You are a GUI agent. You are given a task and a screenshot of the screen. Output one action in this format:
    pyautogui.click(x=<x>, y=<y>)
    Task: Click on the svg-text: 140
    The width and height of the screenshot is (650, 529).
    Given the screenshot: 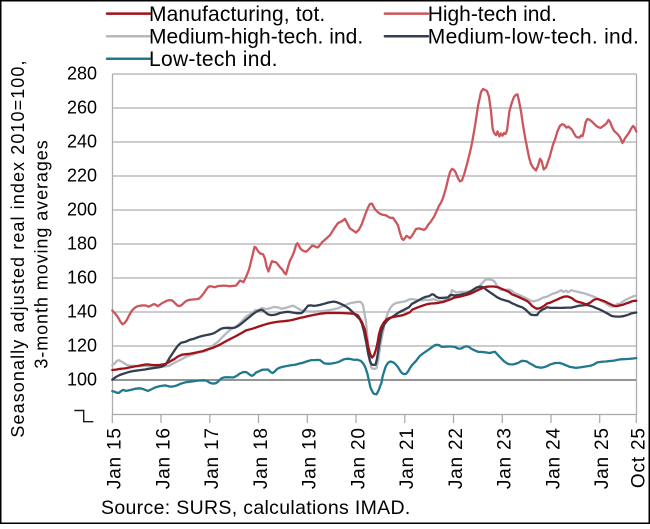 What is the action you would take?
    pyautogui.click(x=82, y=312)
    